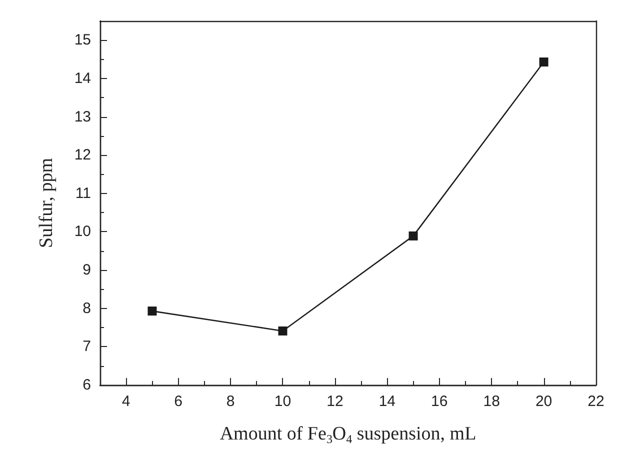 This screenshot has height=459, width=618. I want to click on x-tick-label: 8, so click(230, 401).